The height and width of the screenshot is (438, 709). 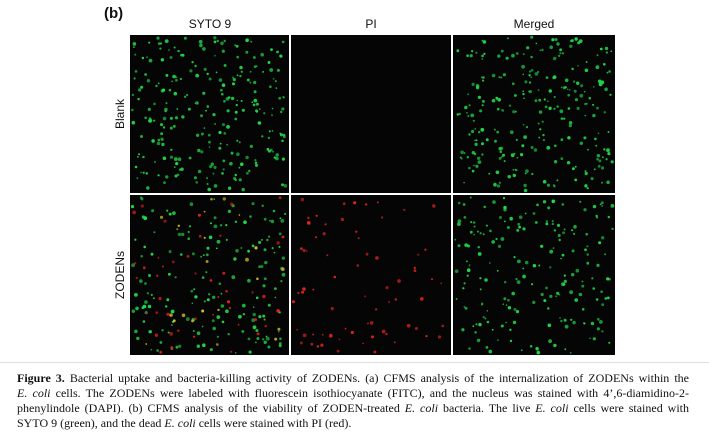 I want to click on column-label: Merged, so click(x=534, y=24).